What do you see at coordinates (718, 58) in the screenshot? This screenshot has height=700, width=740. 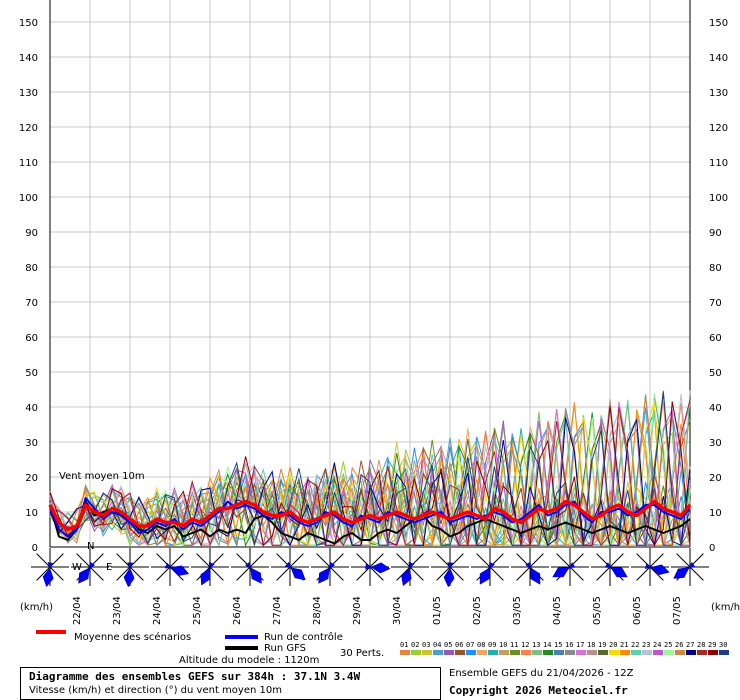 I see `y-tick-label-right: 140` at bounding box center [718, 58].